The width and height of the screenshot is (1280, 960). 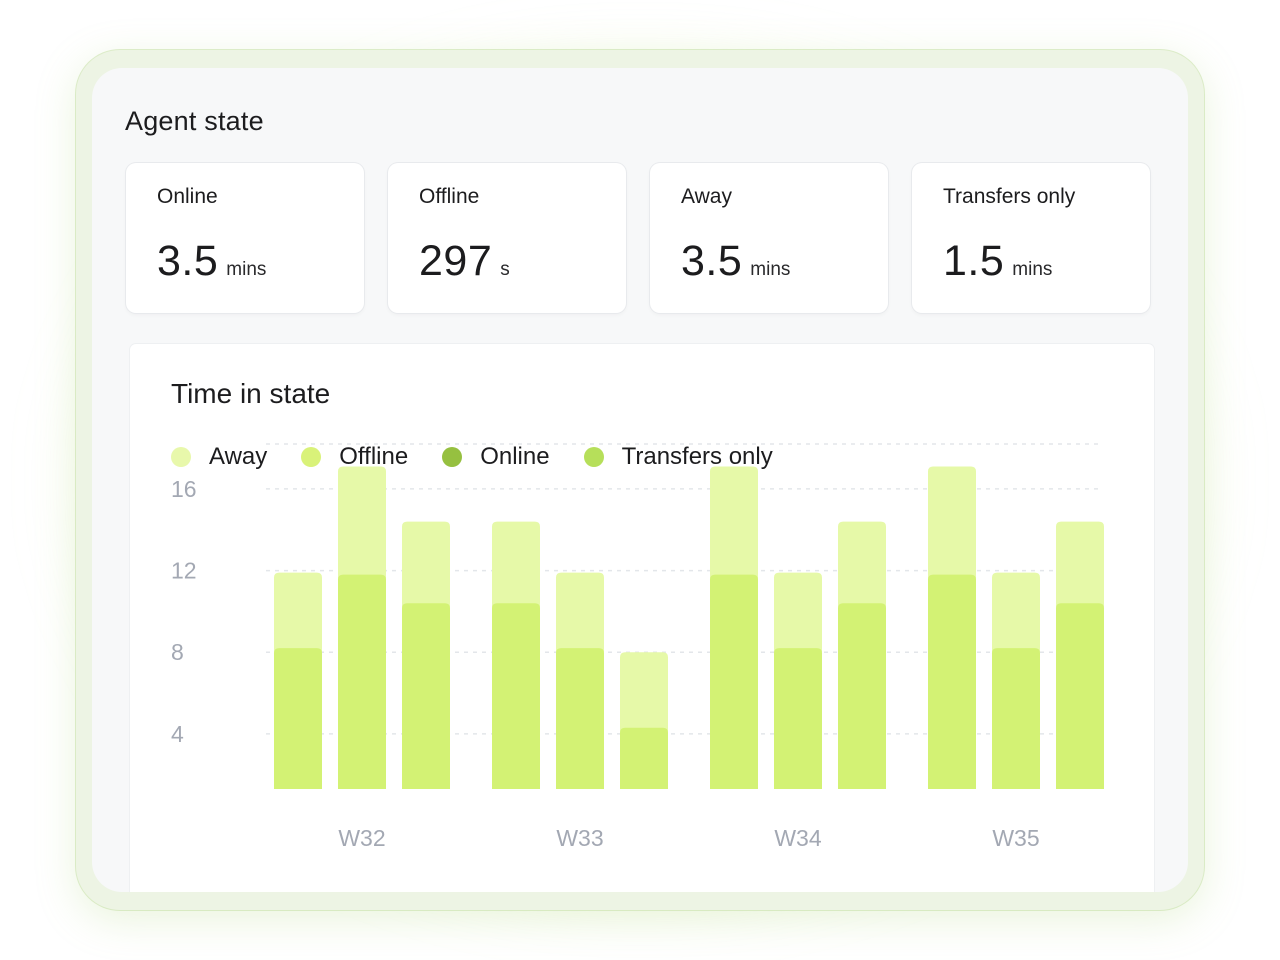 I want to click on legend-dot-transfers-only, so click(x=593, y=457).